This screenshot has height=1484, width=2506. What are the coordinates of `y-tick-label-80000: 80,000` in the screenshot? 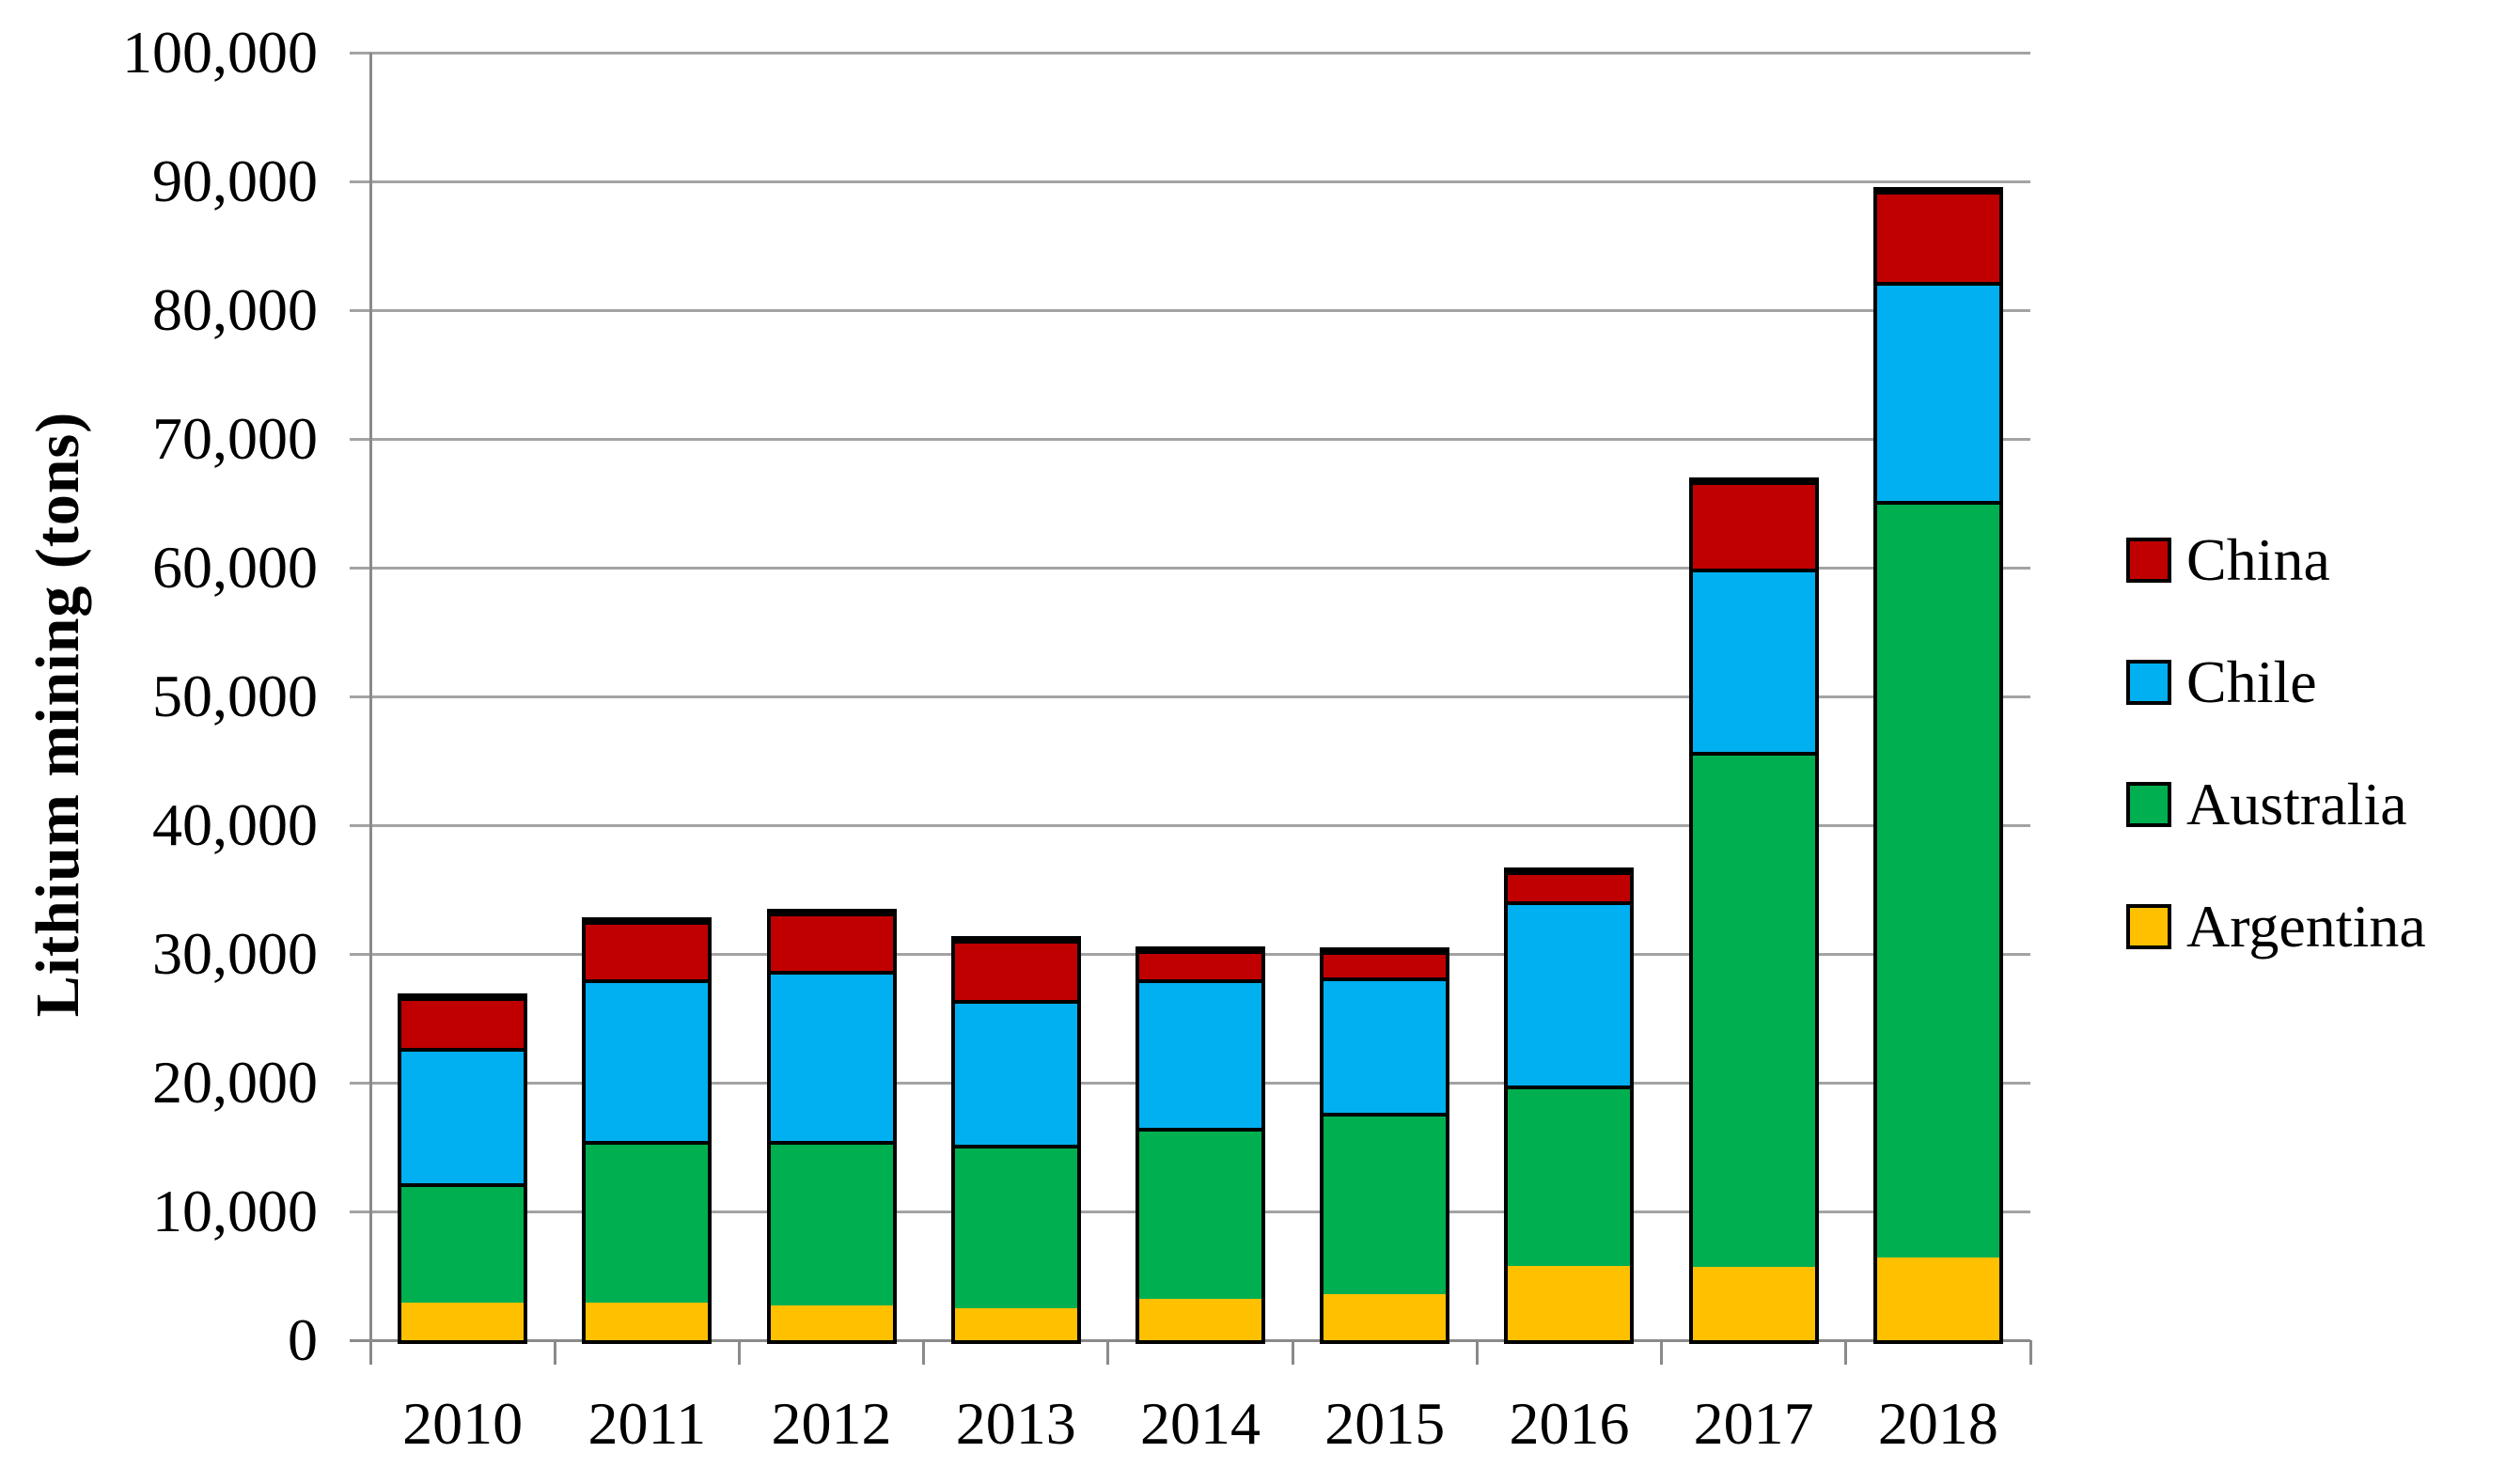 It's located at (235, 309).